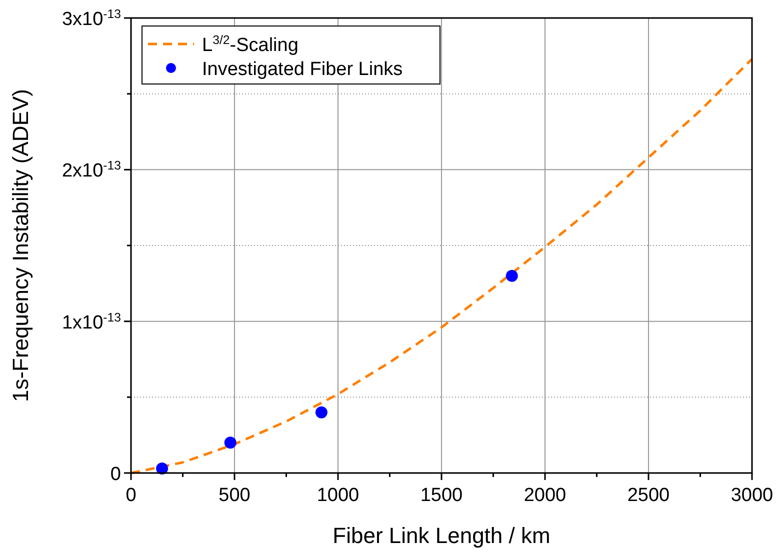 The image size is (777, 556). Describe the element at coordinates (545, 495) in the screenshot. I see `x-tick-label: 2000` at that location.